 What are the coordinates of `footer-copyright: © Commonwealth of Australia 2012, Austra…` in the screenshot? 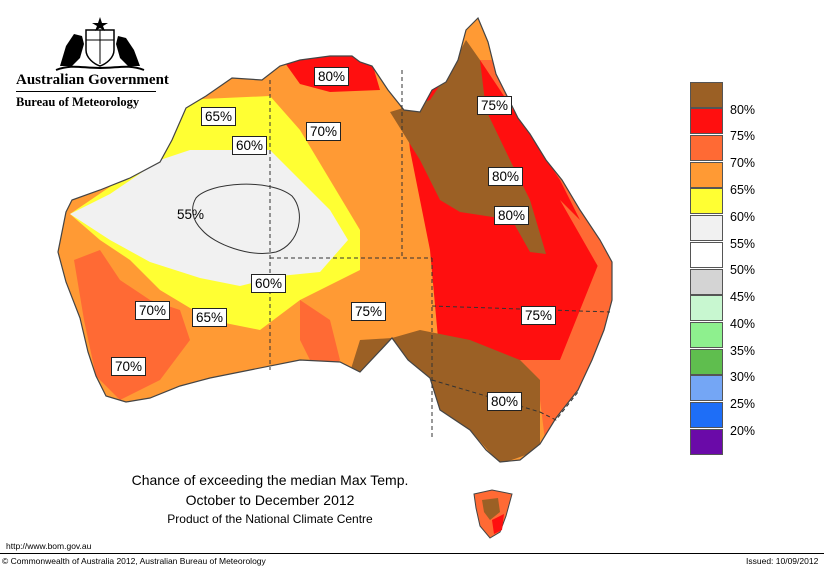 It's located at (134, 561).